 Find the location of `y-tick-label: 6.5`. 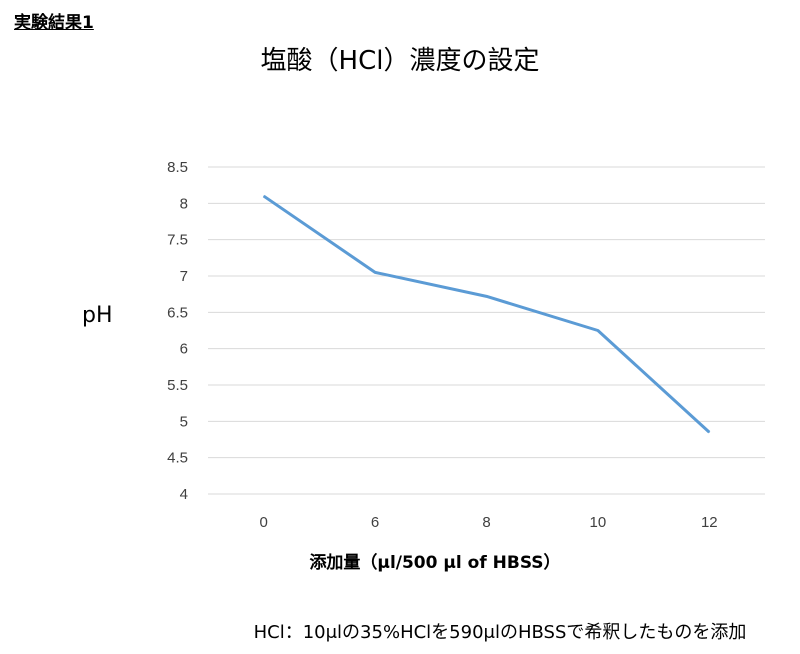

y-tick-label: 6.5 is located at coordinates (177, 312).